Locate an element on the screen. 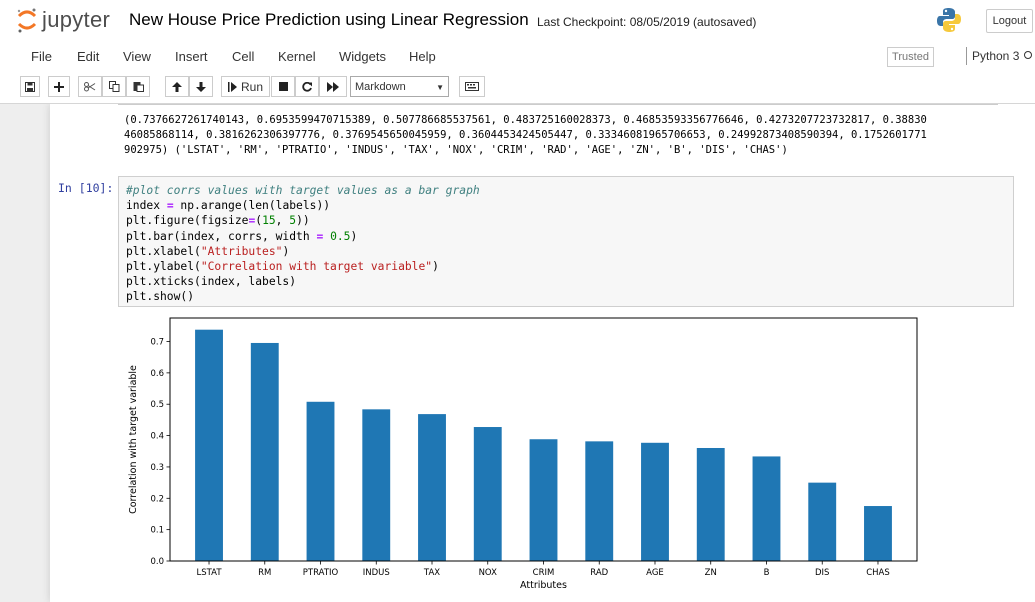 The width and height of the screenshot is (1035, 602). bar-age is located at coordinates (655, 501).